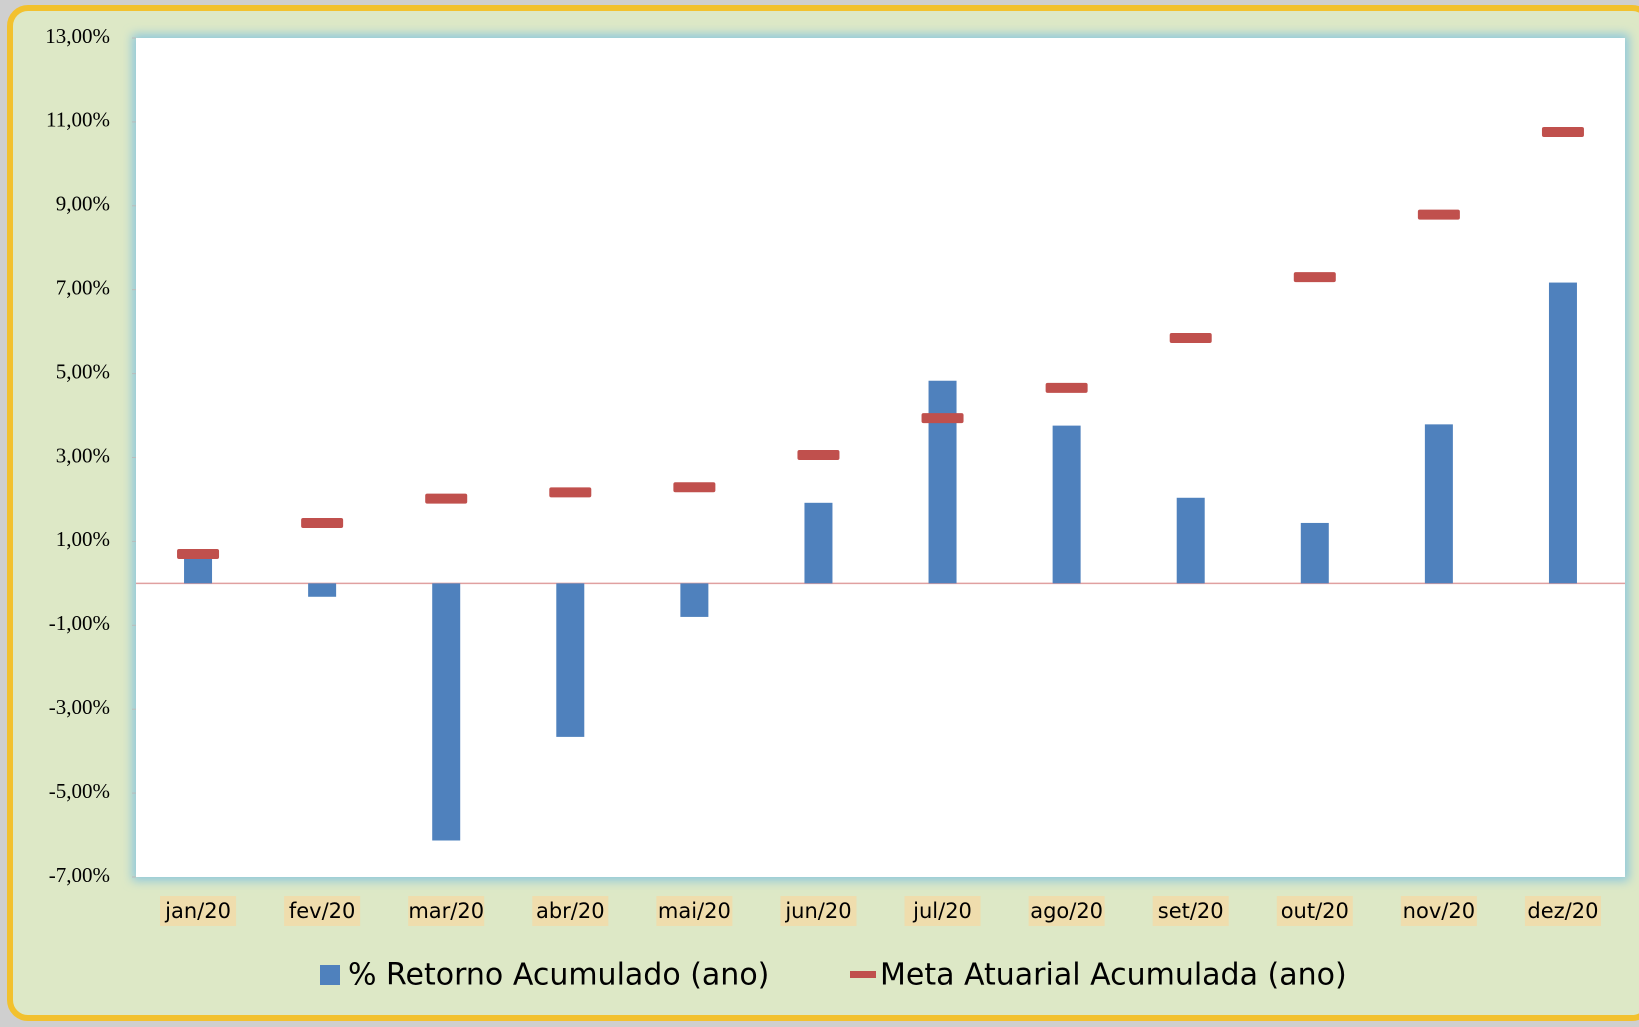  I want to click on legend-label: % Retorno Acumulado (ano), so click(558, 975).